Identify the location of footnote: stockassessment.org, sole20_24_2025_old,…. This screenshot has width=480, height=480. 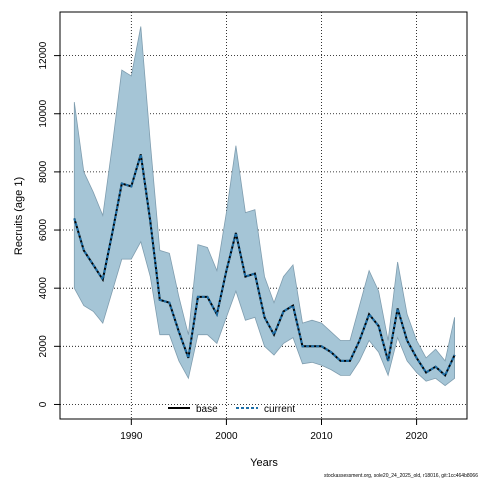
(401, 476).